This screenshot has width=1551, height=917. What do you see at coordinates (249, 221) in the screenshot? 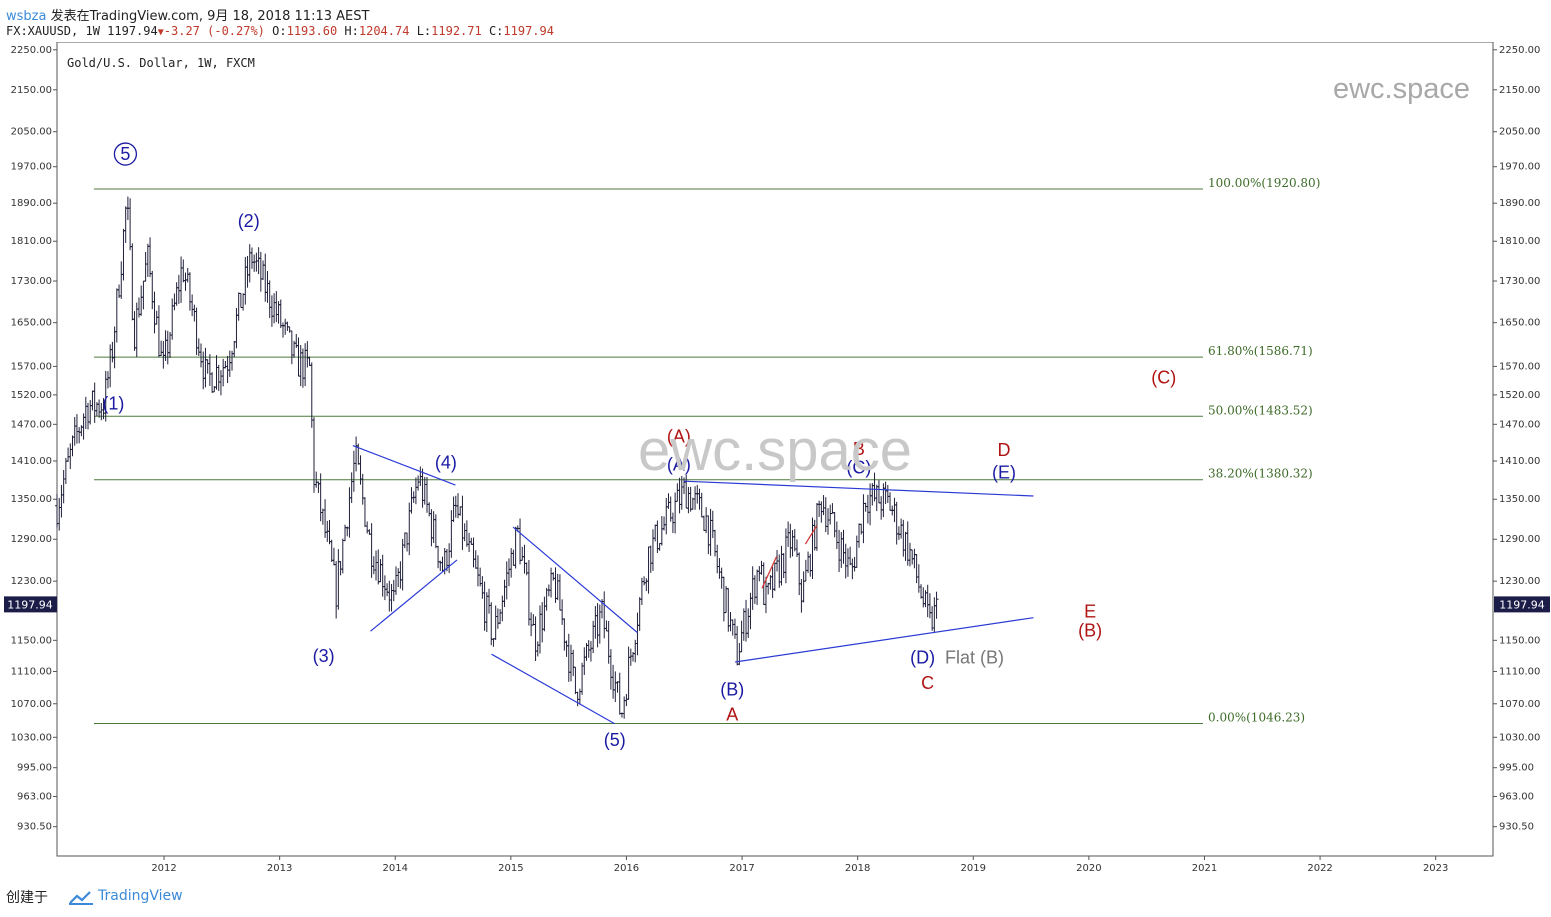
I see `wave-label: (2)` at bounding box center [249, 221].